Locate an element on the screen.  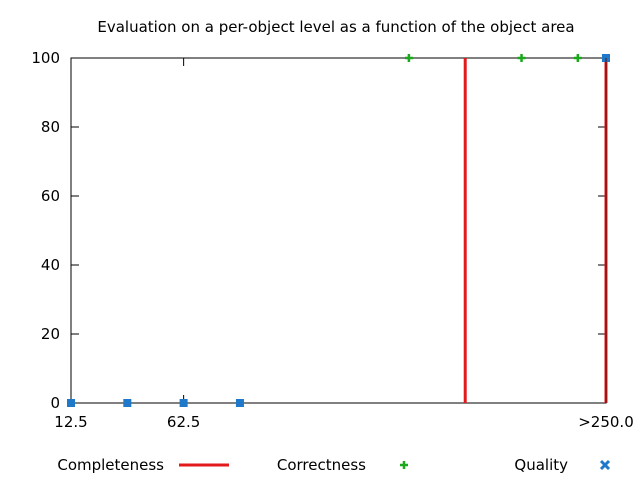
legend: Completeness Correctness Quality is located at coordinates (334, 465).